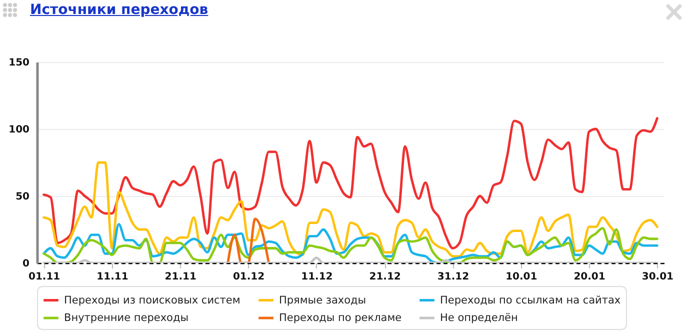 Image resolution: width=686 pixels, height=332 pixels. Describe the element at coordinates (385, 277) in the screenshot. I see `x-tick-label: 21.12` at that location.